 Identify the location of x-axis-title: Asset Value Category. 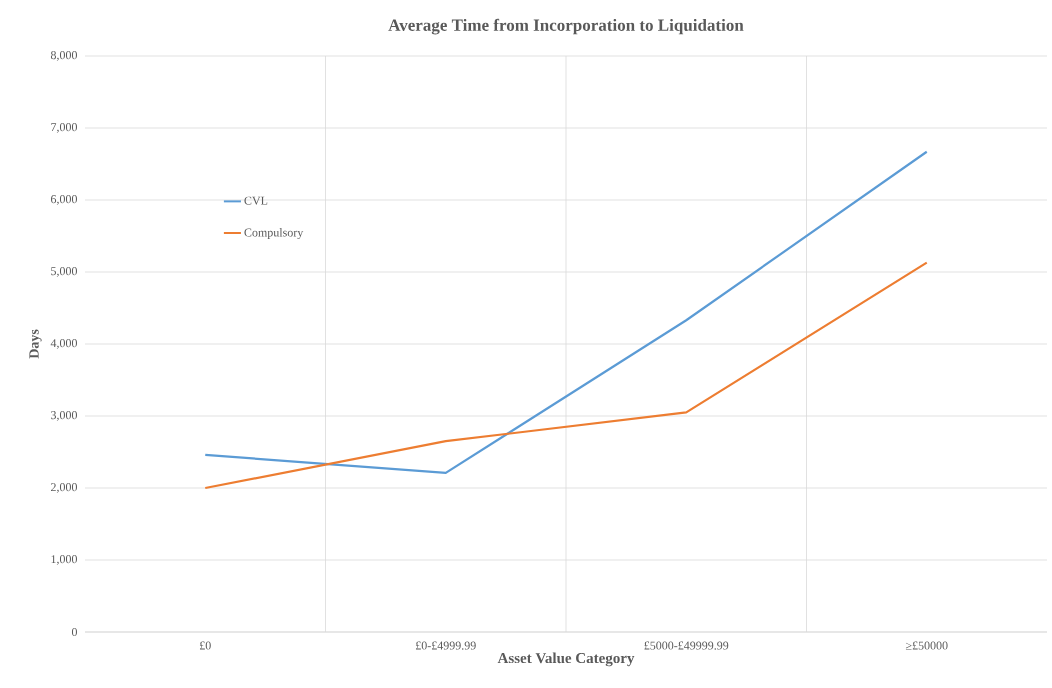
(566, 659).